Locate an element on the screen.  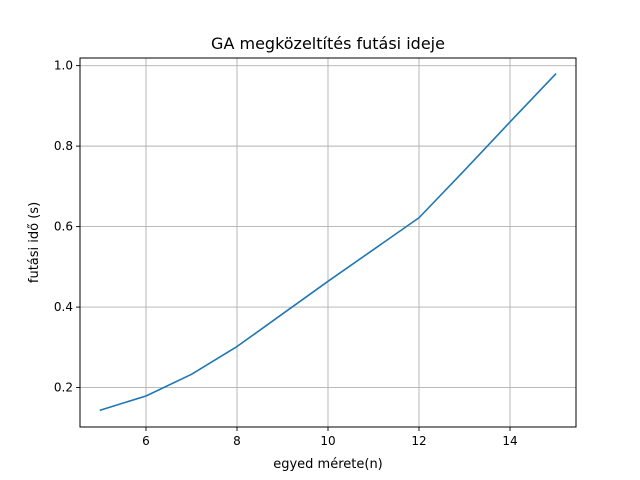
y-axis-label: futási idő (s) is located at coordinates (34, 242).